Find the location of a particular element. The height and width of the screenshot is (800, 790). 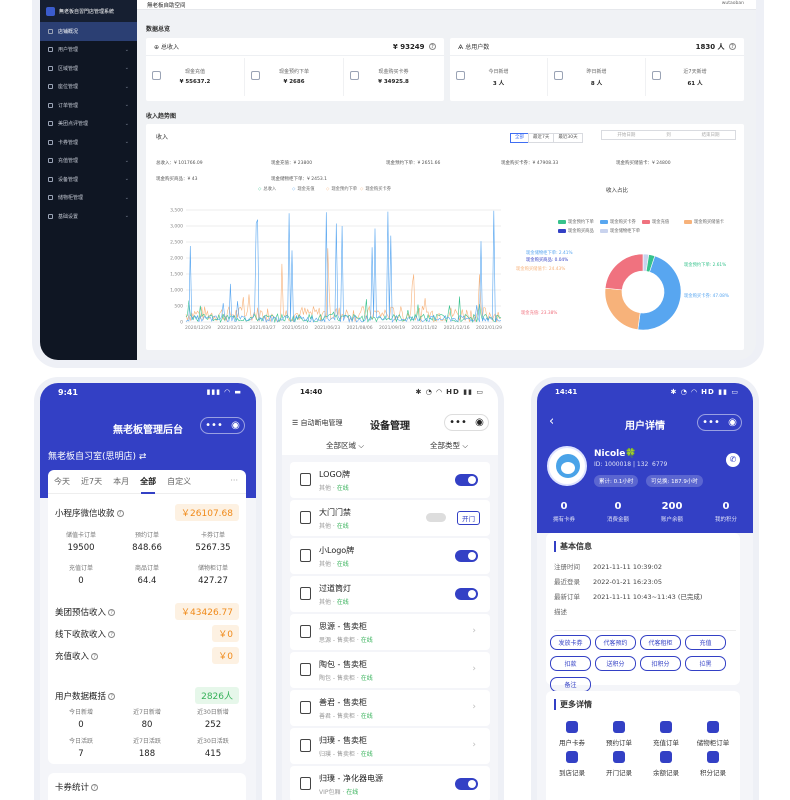

detail-item-label: 充值订单 is located at coordinates (666, 743).